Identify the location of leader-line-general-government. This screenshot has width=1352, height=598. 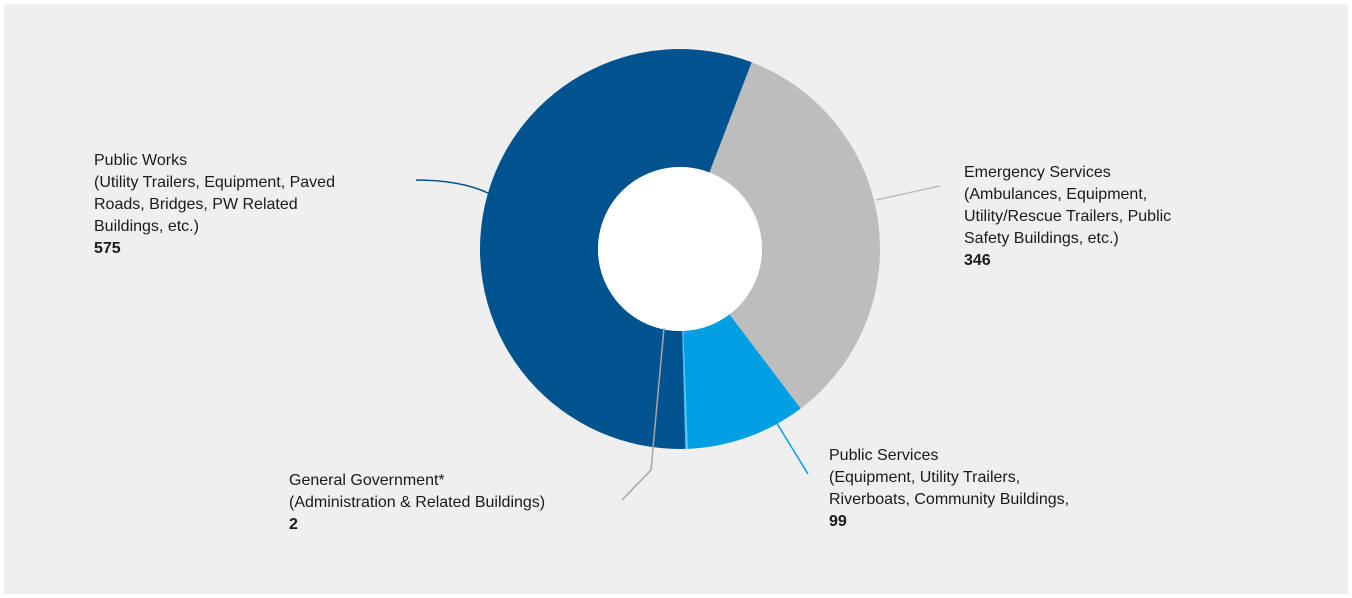
(643, 414).